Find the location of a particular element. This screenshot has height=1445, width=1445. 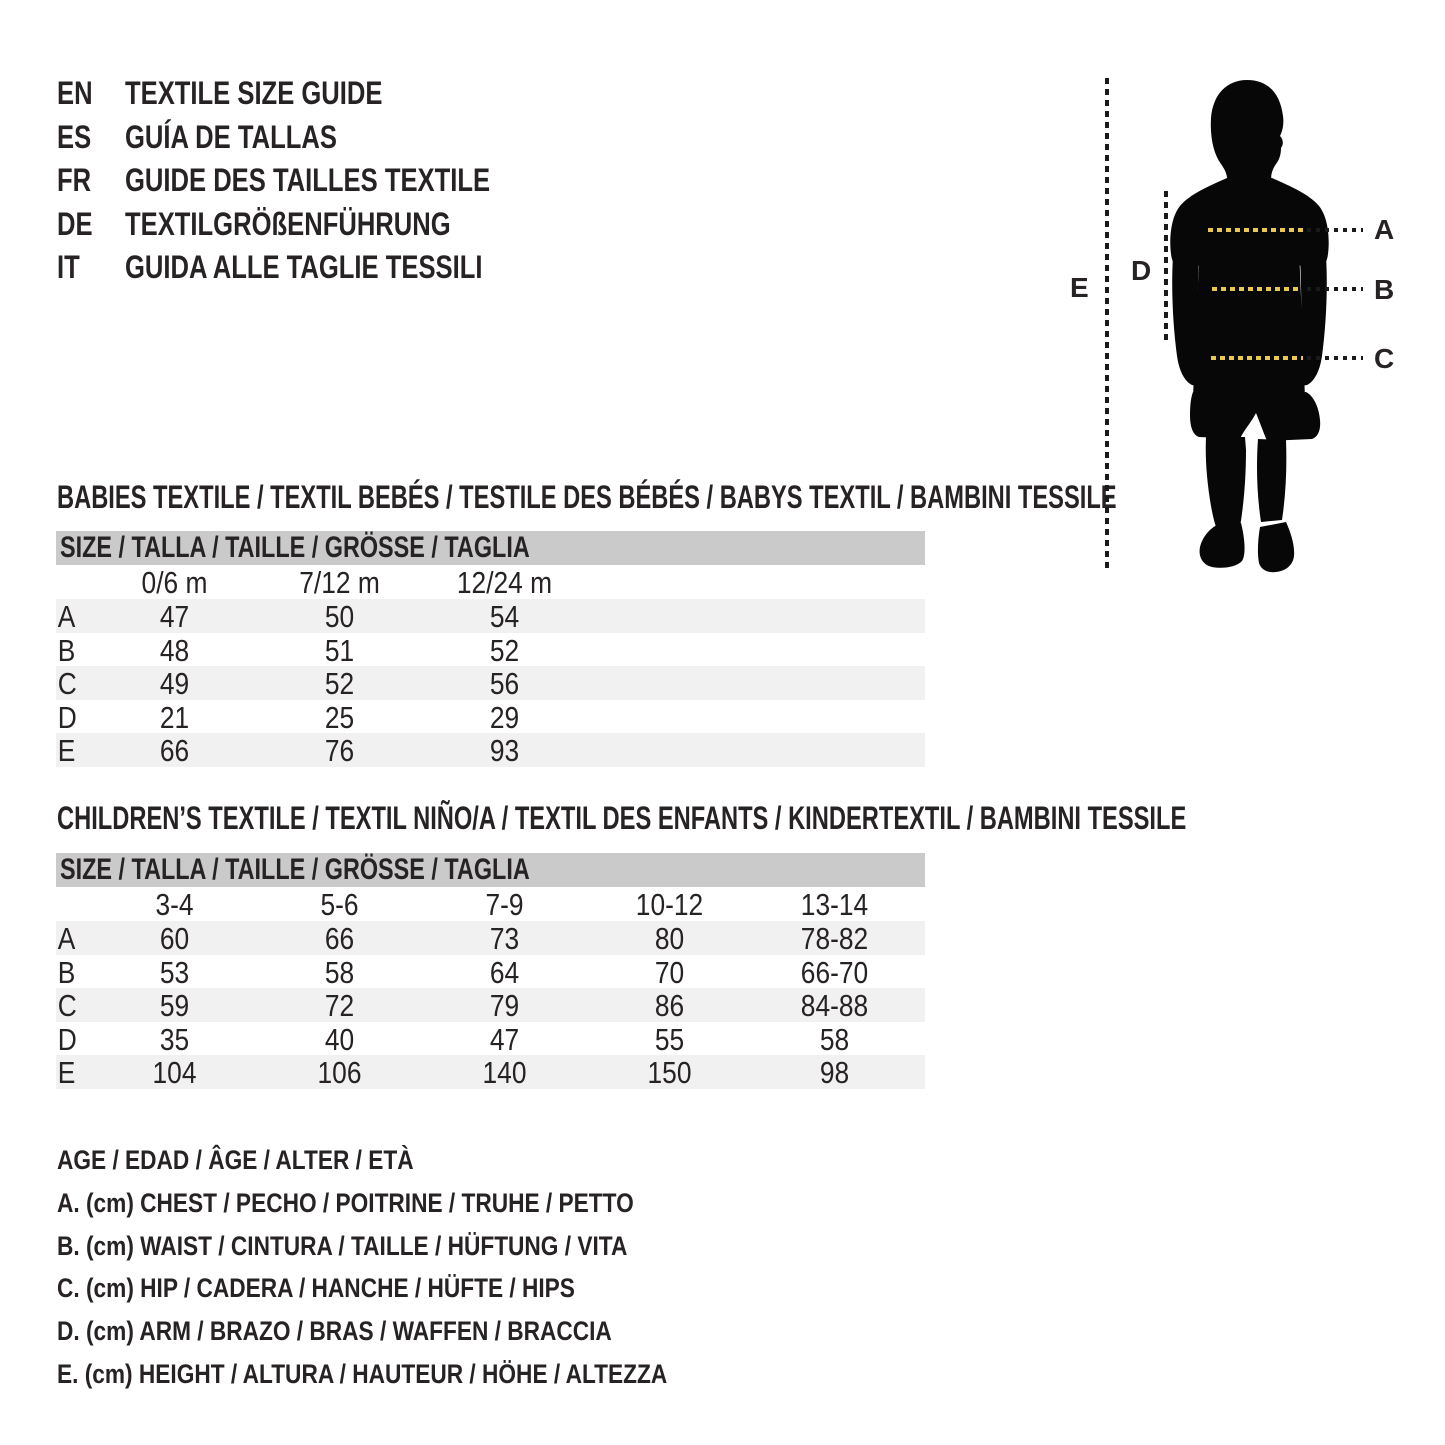

table-cell: 54 is located at coordinates (504, 616).